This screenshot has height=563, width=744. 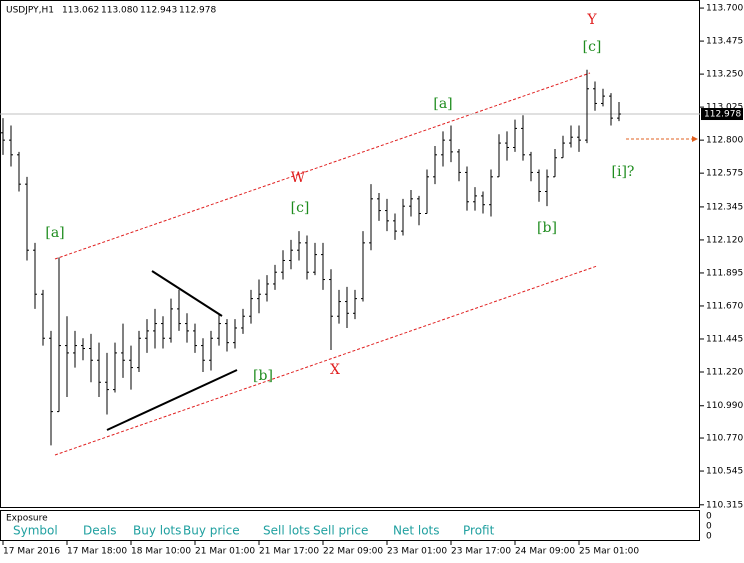 What do you see at coordinates (35, 531) in the screenshot?
I see `panel-column: Symbol` at bounding box center [35, 531].